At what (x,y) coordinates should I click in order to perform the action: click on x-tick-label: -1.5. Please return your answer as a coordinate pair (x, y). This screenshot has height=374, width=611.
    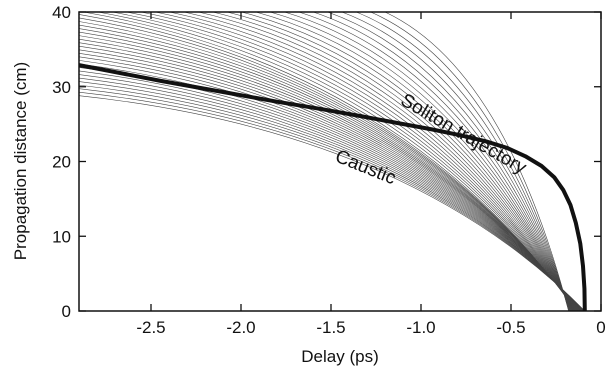
    Looking at the image, I should click on (330, 327).